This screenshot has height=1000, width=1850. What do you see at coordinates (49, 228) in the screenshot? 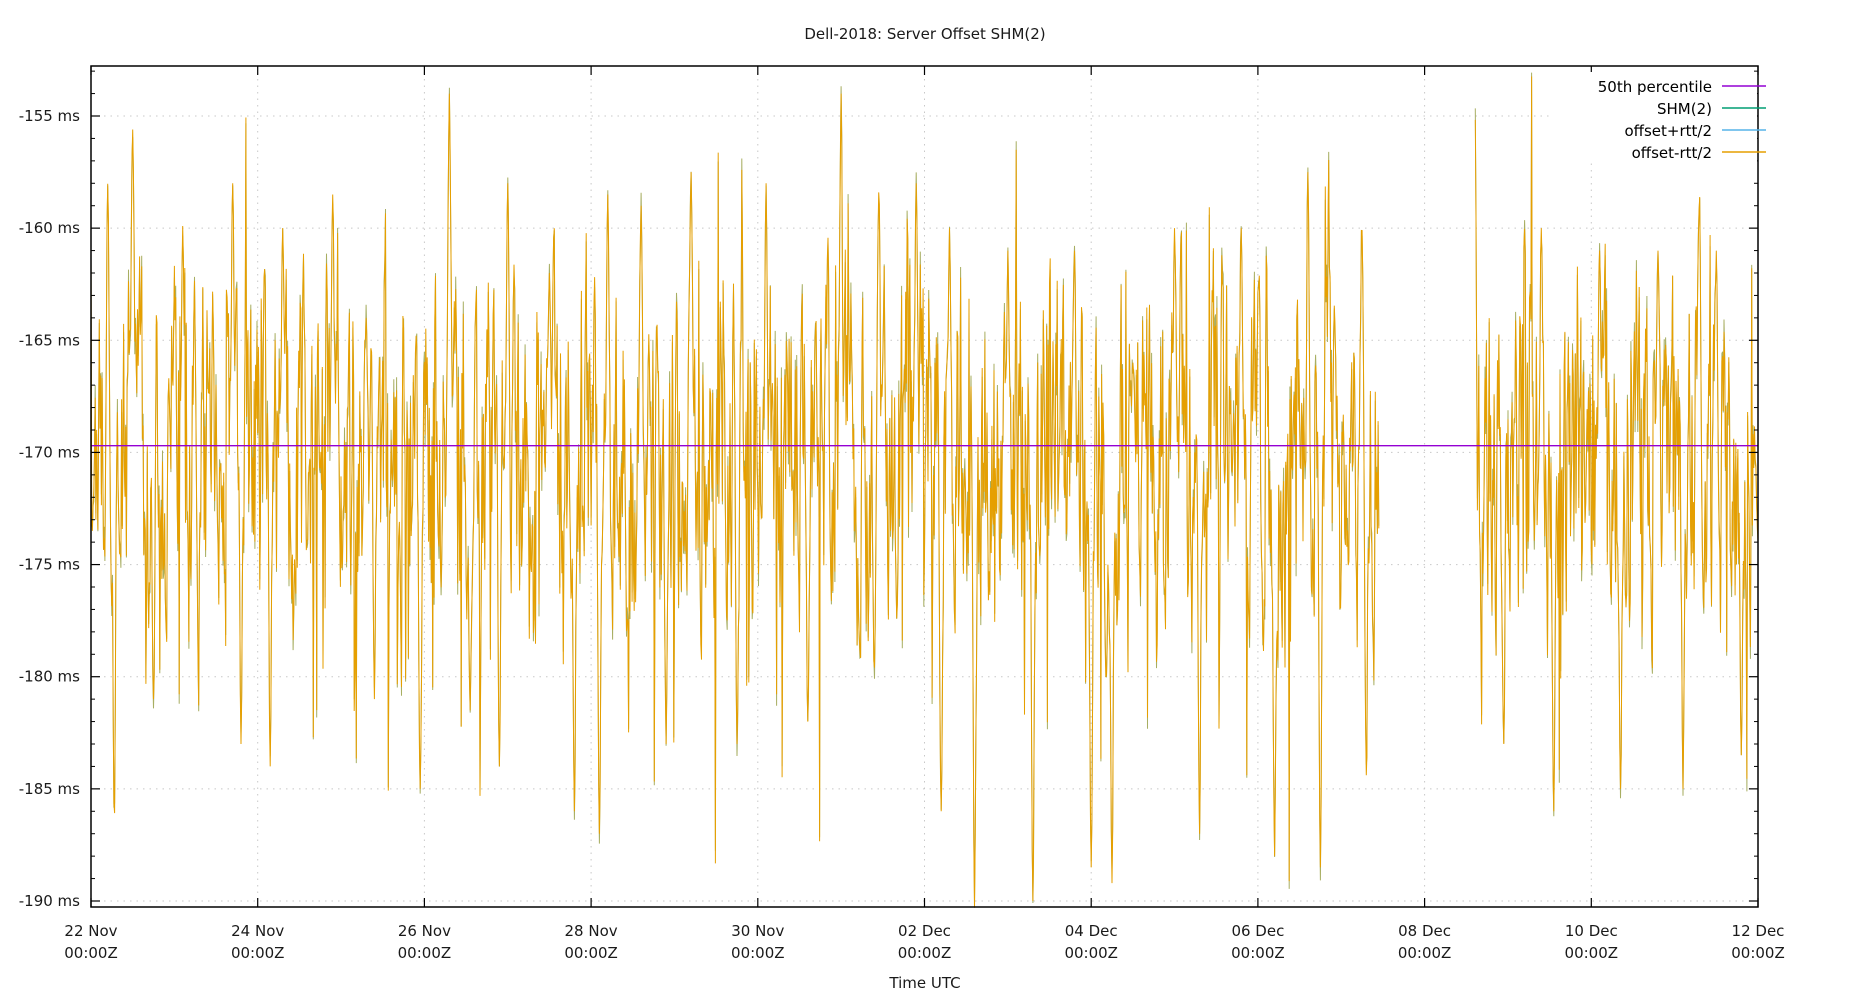
I see `y-tick-label: -160 ms` at bounding box center [49, 228].